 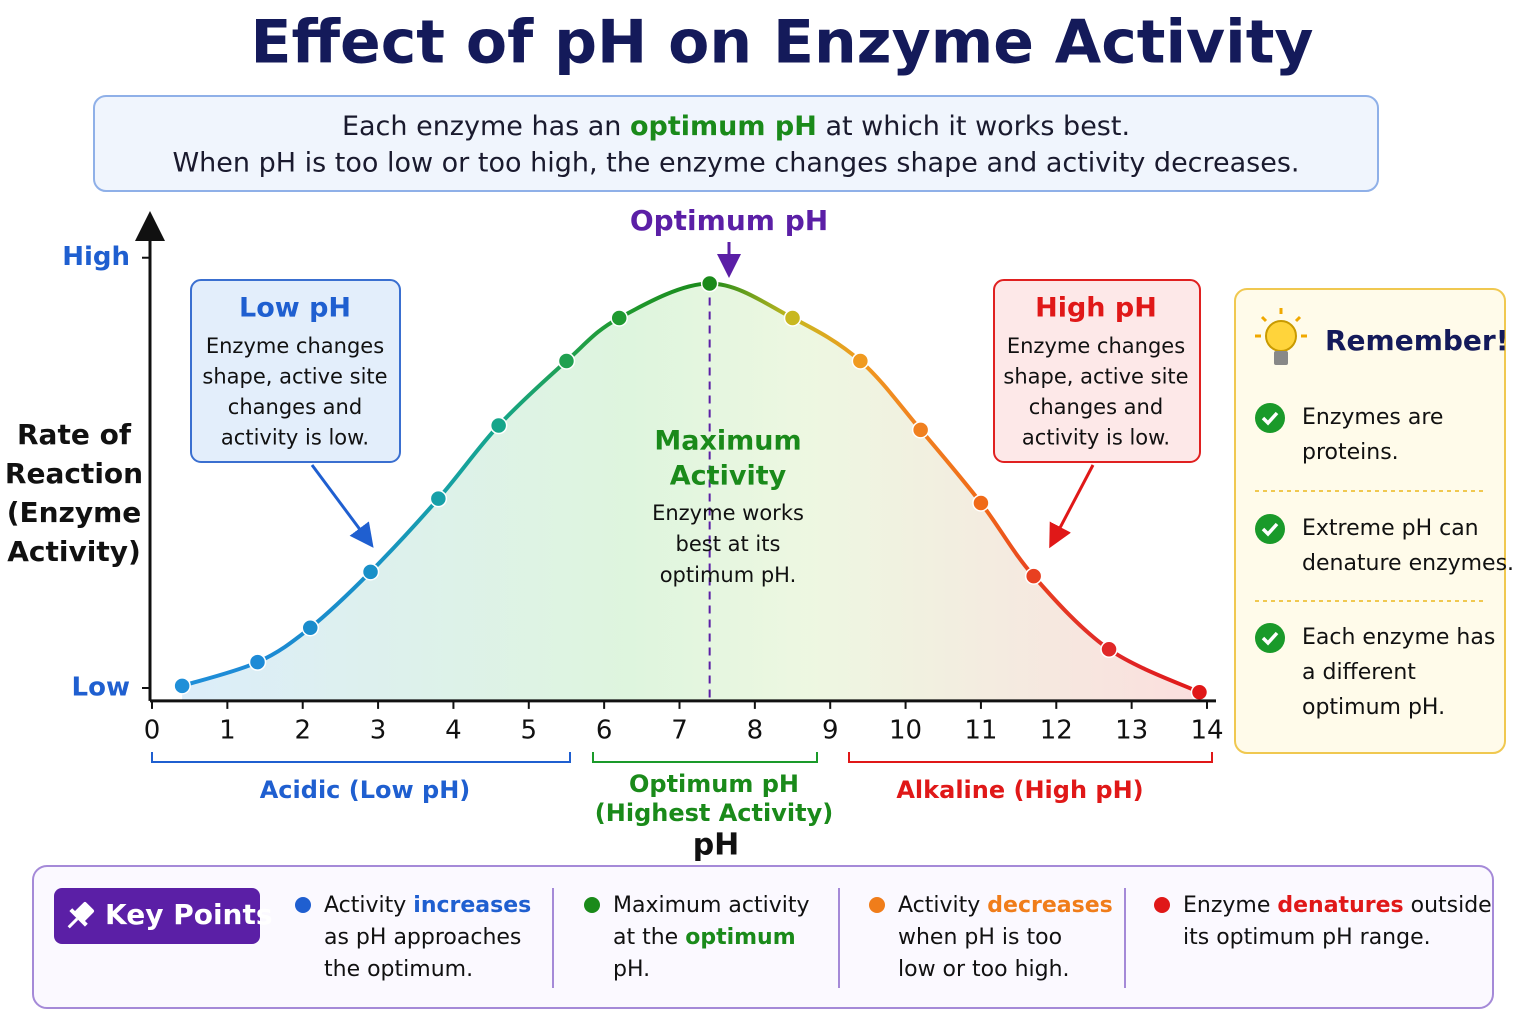 I want to click on pin-icon, so click(x=81, y=915).